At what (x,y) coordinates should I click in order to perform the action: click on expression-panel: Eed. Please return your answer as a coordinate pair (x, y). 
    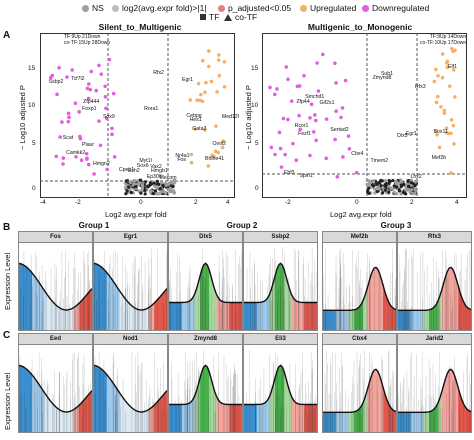
    Looking at the image, I should click on (55, 383).